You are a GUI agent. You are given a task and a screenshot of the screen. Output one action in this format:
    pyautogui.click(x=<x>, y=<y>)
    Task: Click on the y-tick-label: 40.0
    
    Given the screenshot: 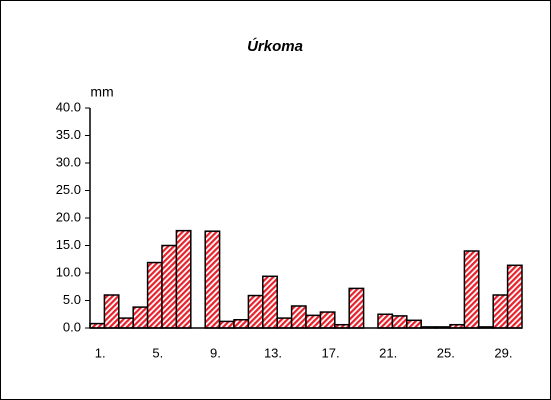 What is the action you would take?
    pyautogui.click(x=68, y=106)
    